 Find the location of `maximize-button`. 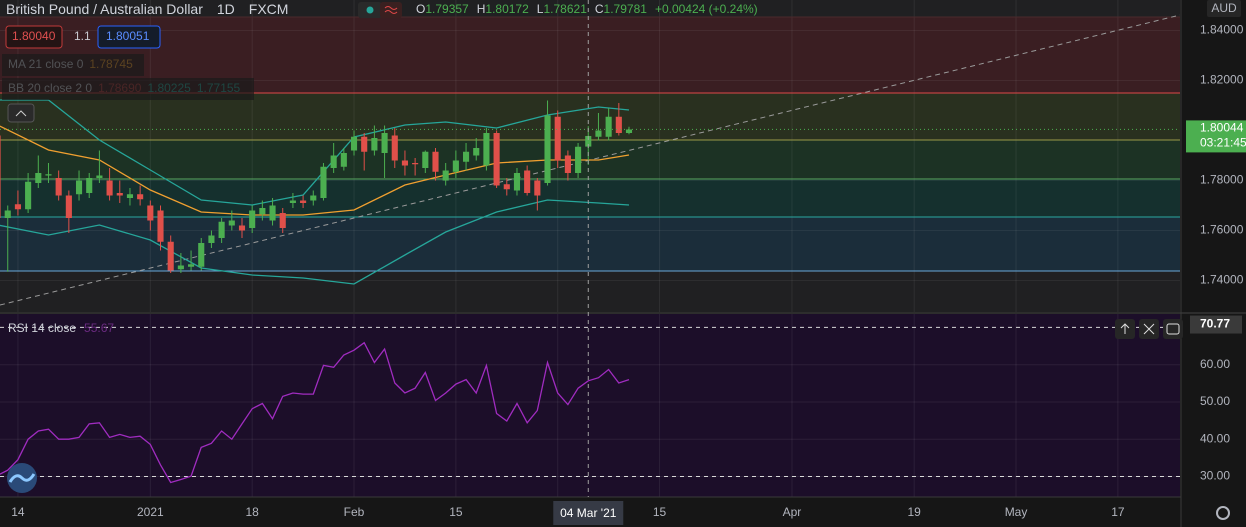

maximize-button is located at coordinates (1173, 329).